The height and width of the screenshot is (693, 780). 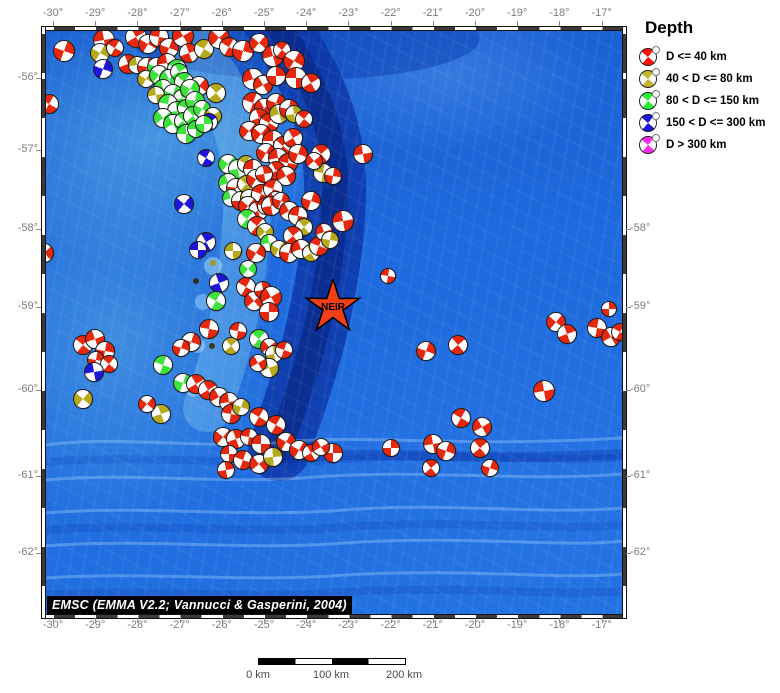 I want to click on legend-item: 80 < D <= 150 km, so click(x=702, y=101).